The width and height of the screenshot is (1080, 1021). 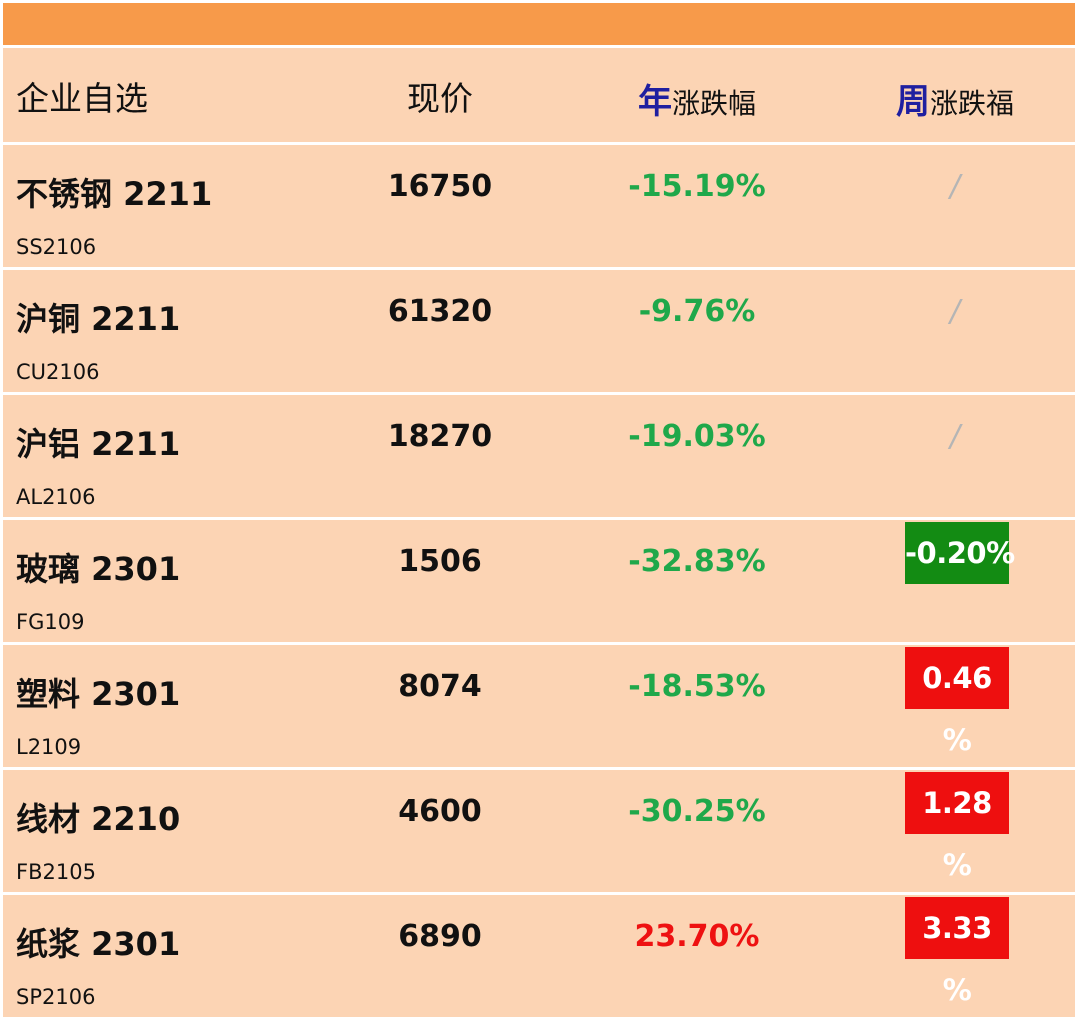 I want to click on week-rest: 涨跌福, so click(x=972, y=103).